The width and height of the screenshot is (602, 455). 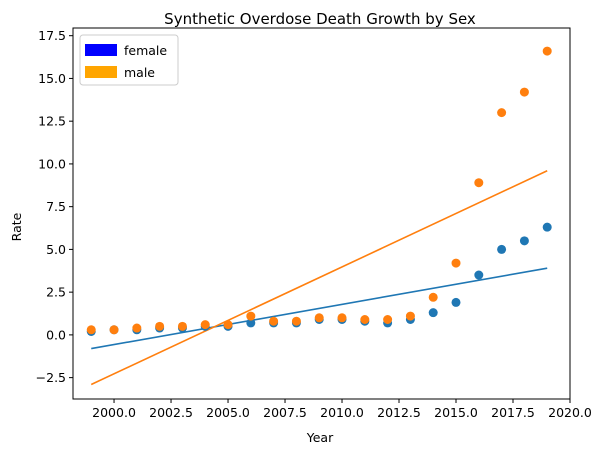 I want to click on y-tick-label: 10.0, so click(x=52, y=163).